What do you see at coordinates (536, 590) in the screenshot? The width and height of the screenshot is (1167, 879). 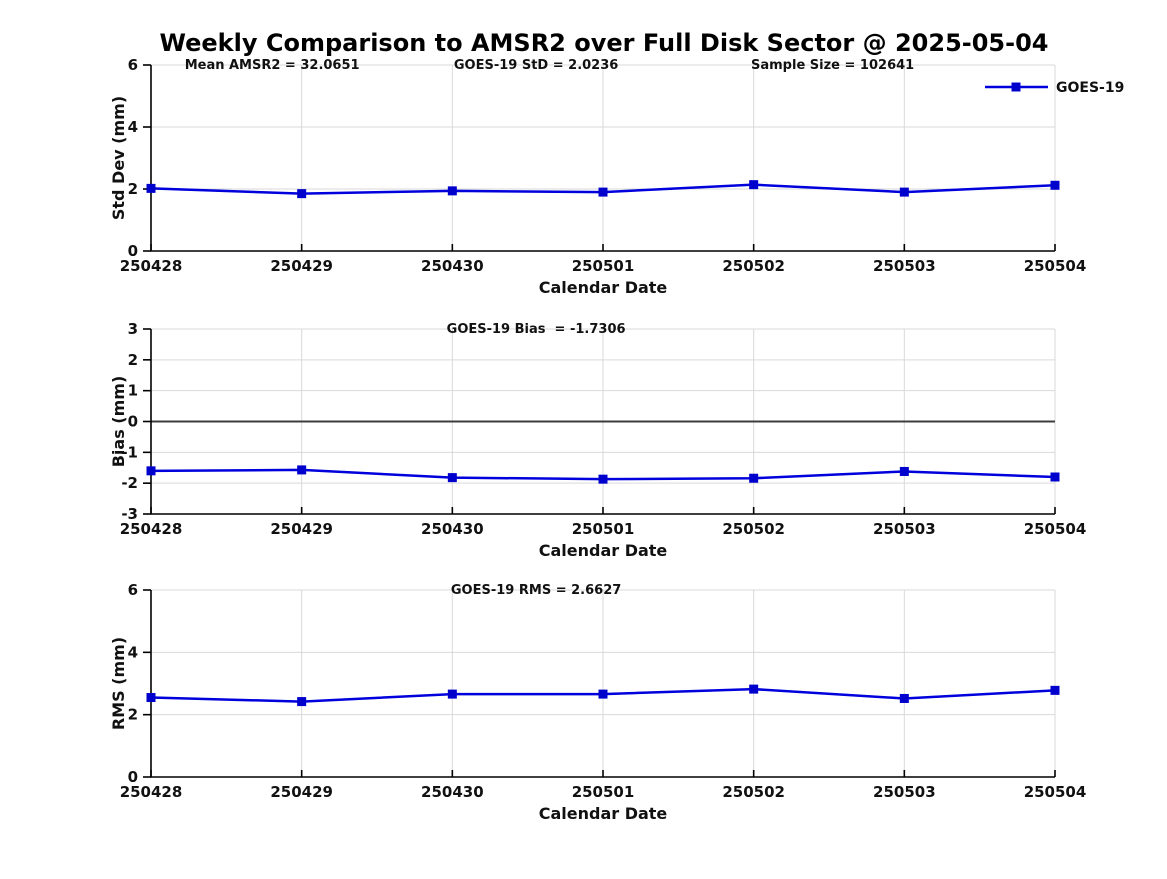 I see `annotation-text: GOES-19 RMS = 2.6627` at bounding box center [536, 590].